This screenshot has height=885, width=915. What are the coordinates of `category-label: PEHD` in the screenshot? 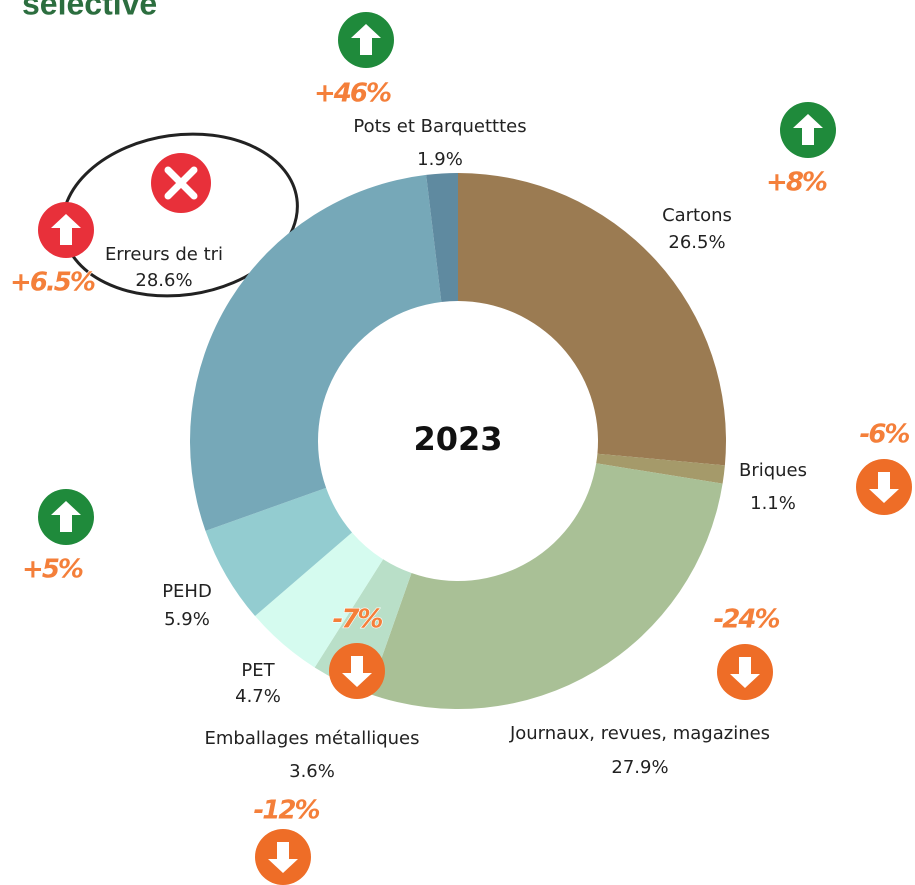 It's located at (187, 591).